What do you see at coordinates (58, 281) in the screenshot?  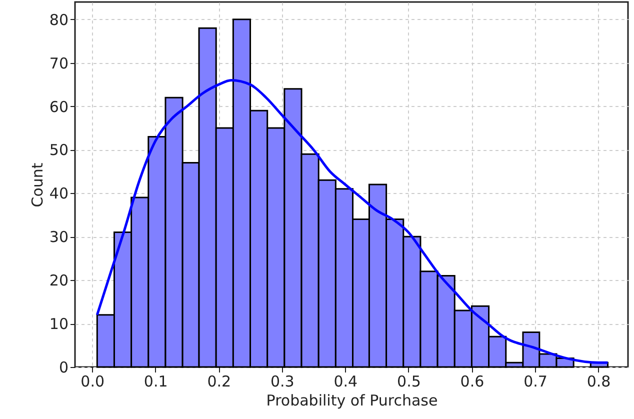 I see `y-tick-label: 20` at bounding box center [58, 281].